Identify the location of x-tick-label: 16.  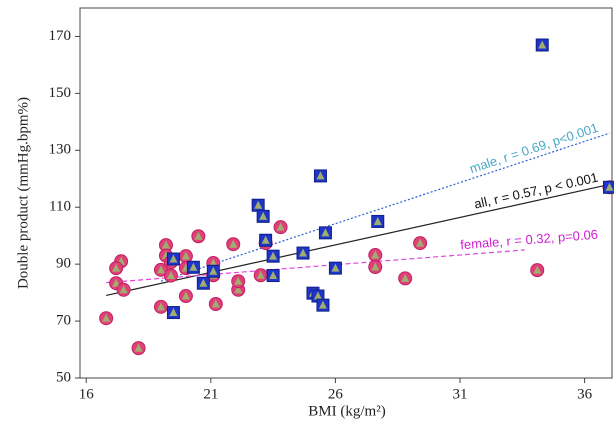
(87, 394).